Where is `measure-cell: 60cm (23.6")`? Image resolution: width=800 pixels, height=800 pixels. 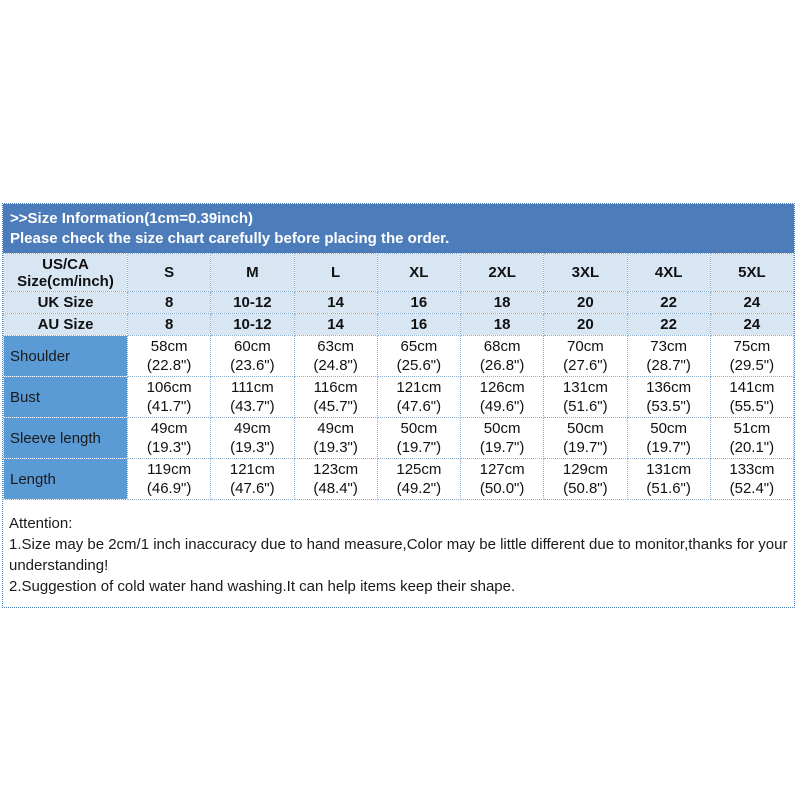 measure-cell: 60cm (23.6") is located at coordinates (252, 356).